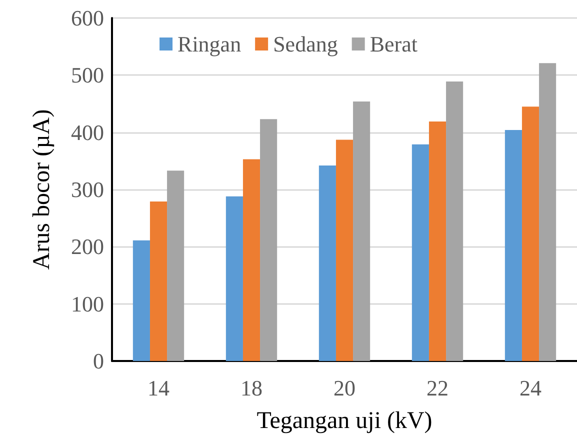  What do you see at coordinates (305, 44) in the screenshot?
I see `legend-label: Sedang` at bounding box center [305, 44].